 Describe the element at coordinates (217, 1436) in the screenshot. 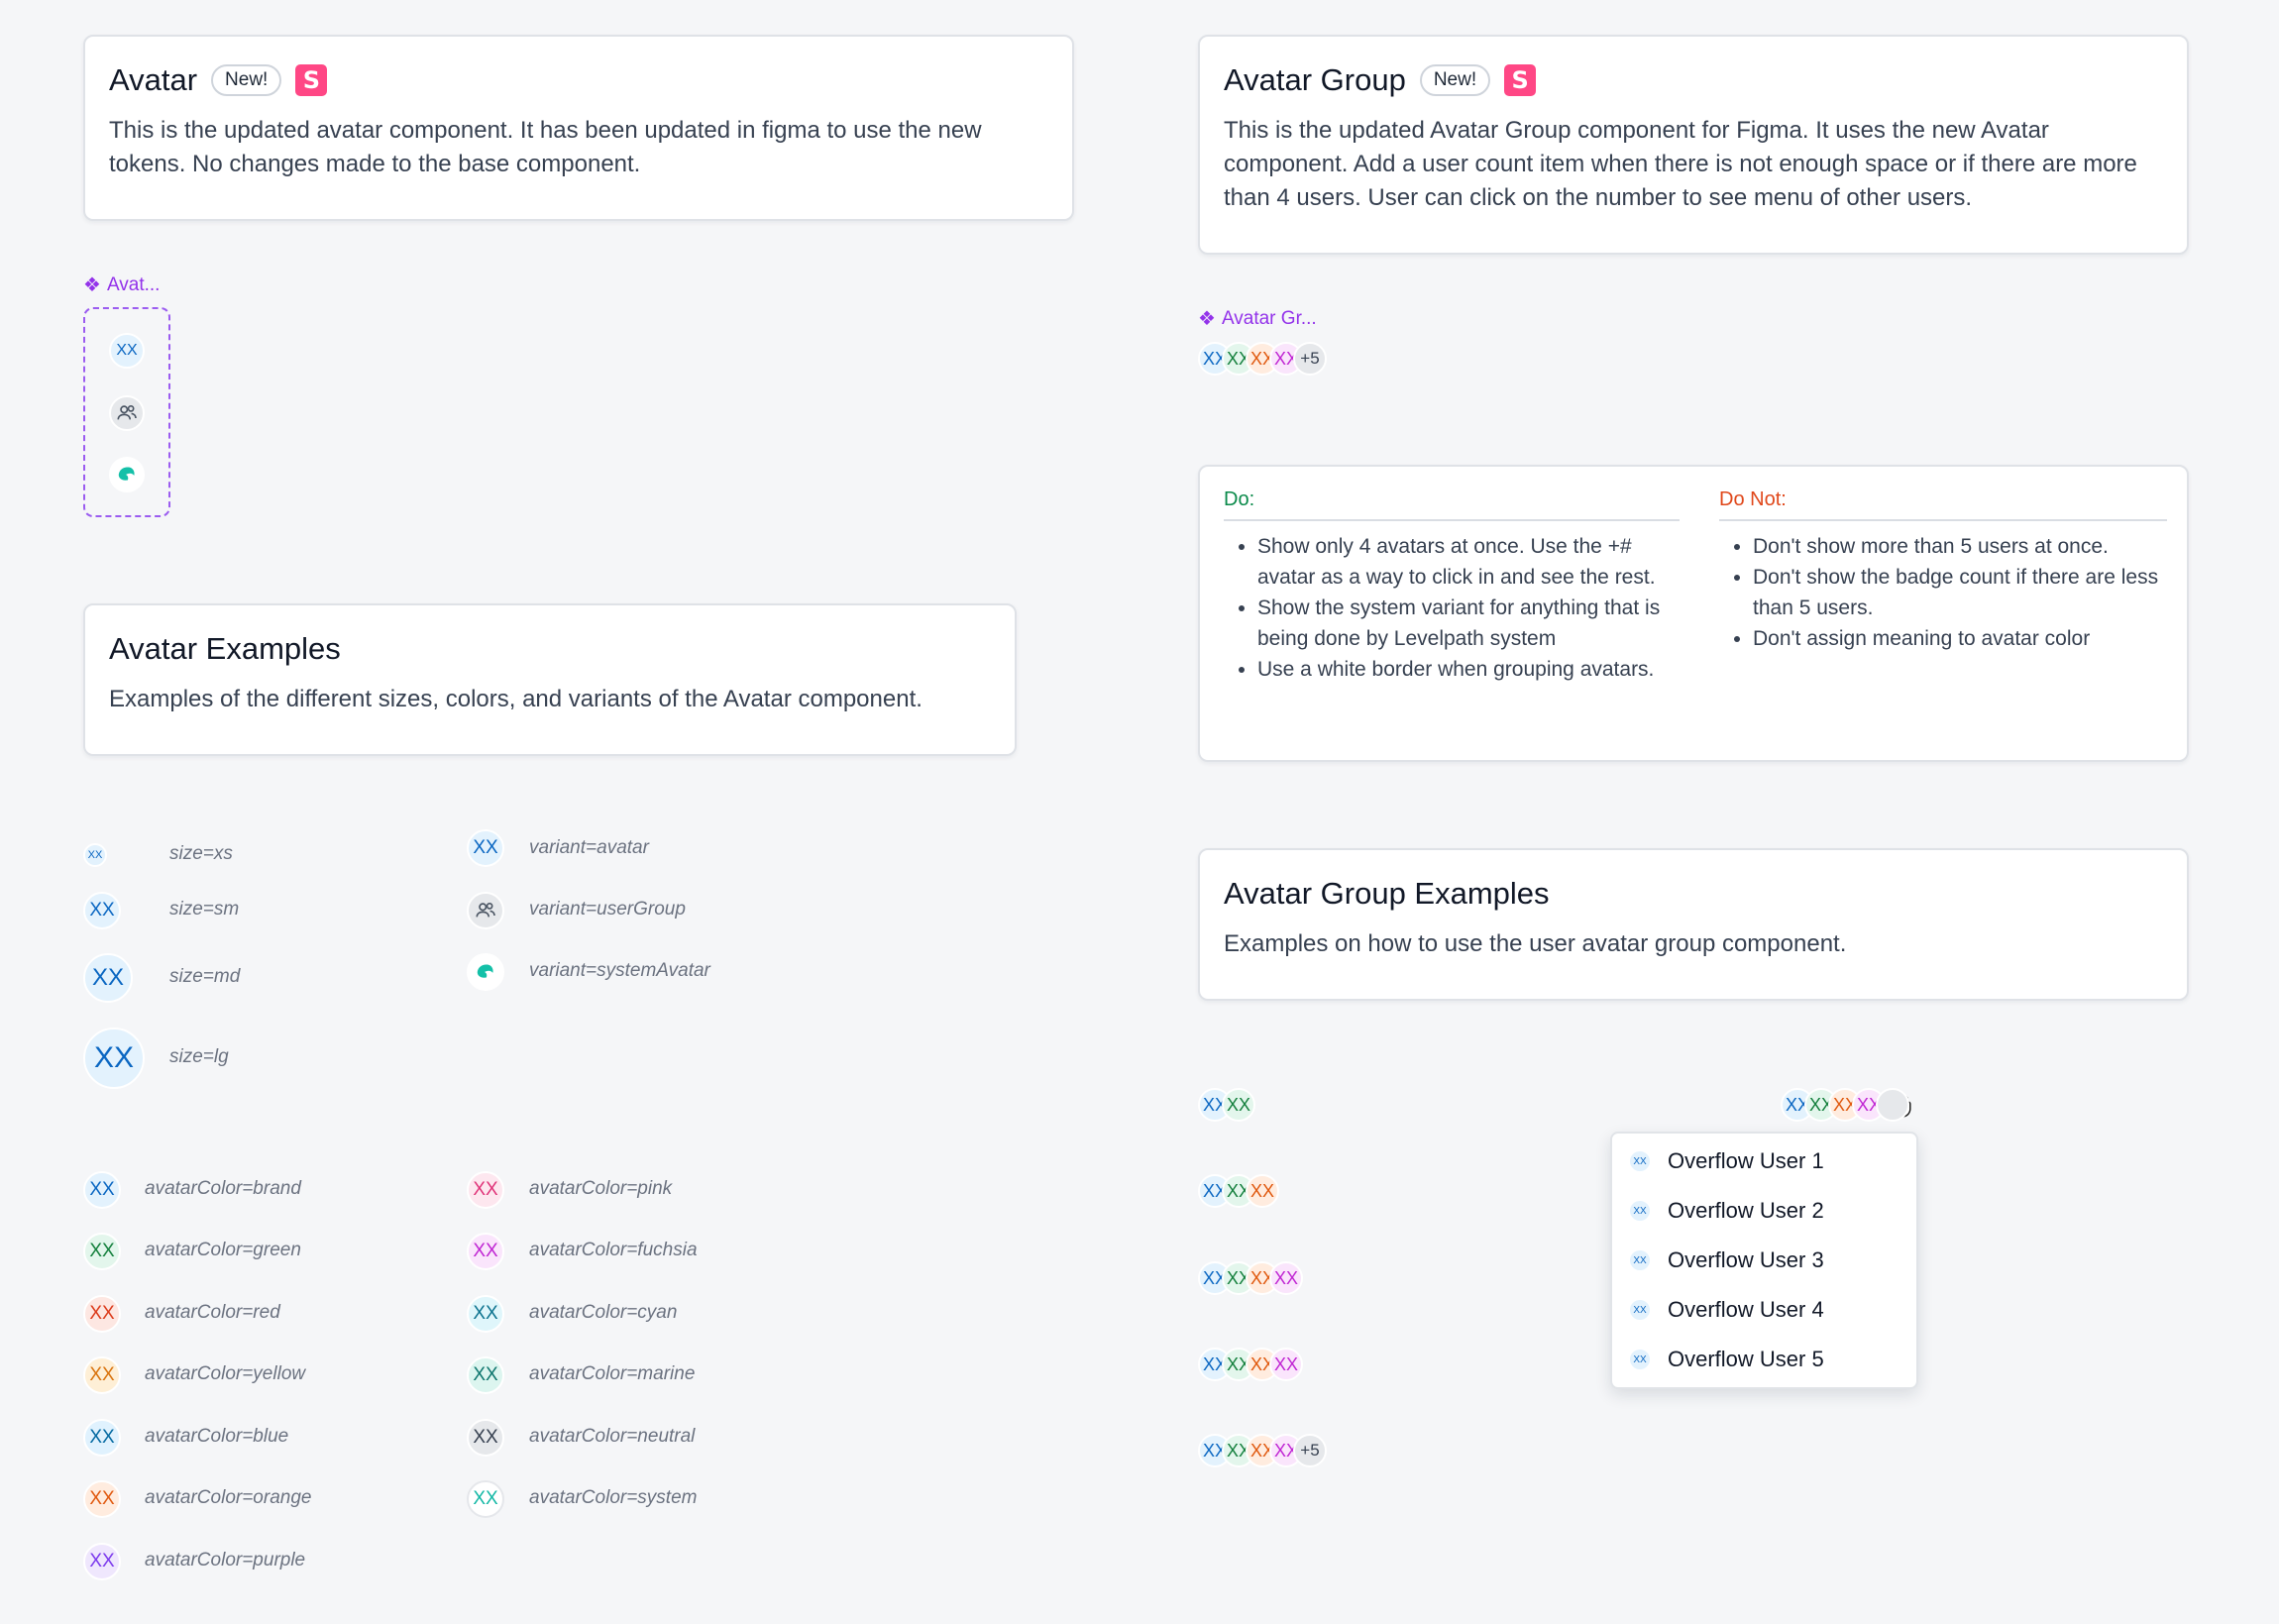

I see `color-label: avatarColor=blue` at that location.